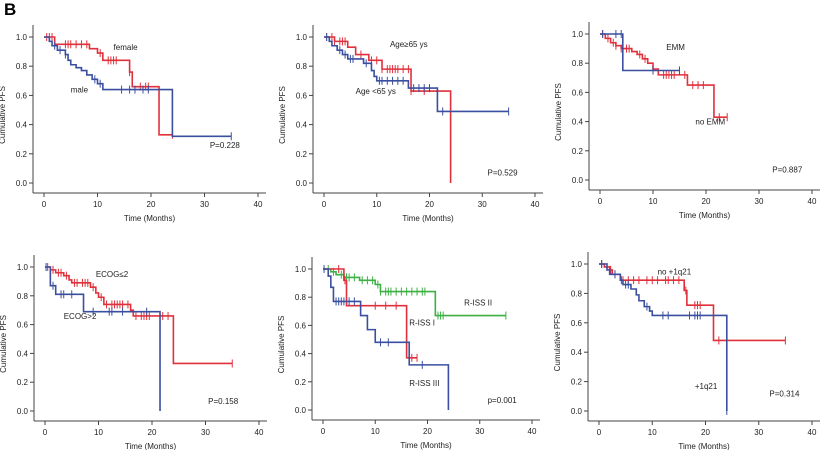  I want to click on series-label: R-ISS I, so click(422, 322).